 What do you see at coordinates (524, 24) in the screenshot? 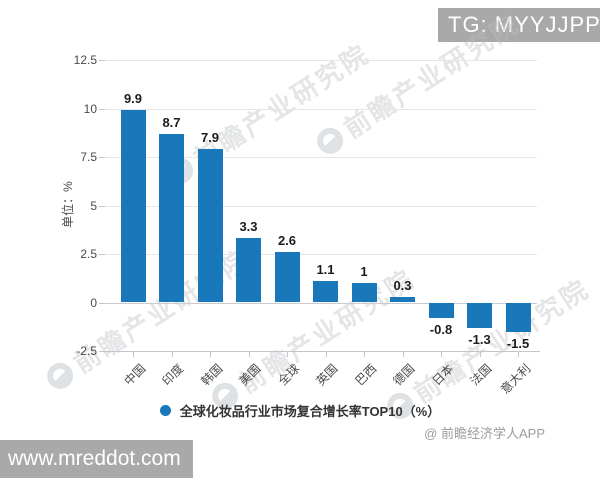
I see `tg-watermark-text: TG: MYYJJPP` at bounding box center [524, 24].